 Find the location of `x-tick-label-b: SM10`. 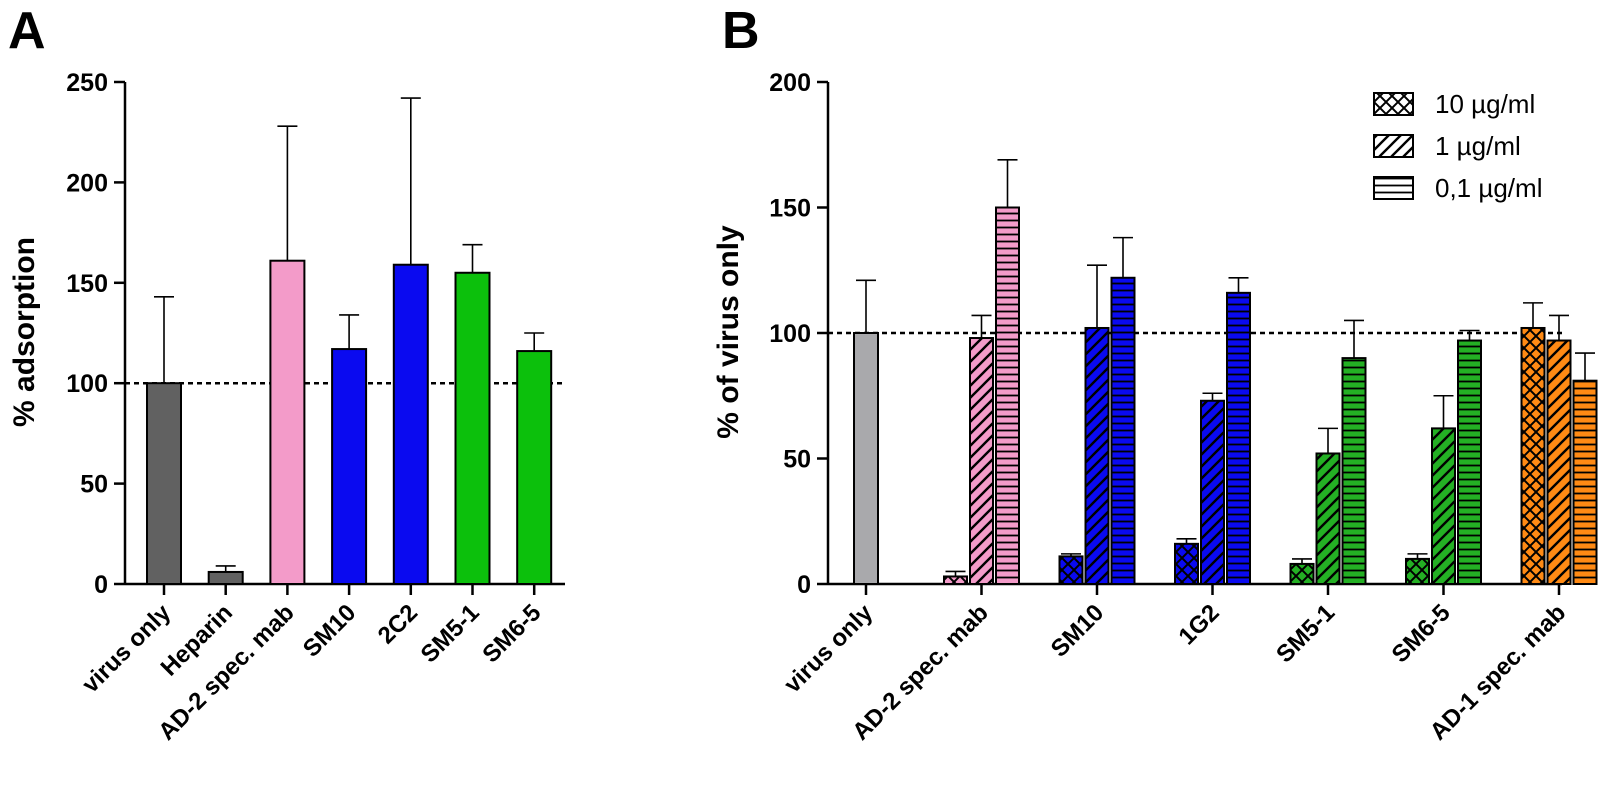

x-tick-label-b: SM10 is located at coordinates (1077, 630).